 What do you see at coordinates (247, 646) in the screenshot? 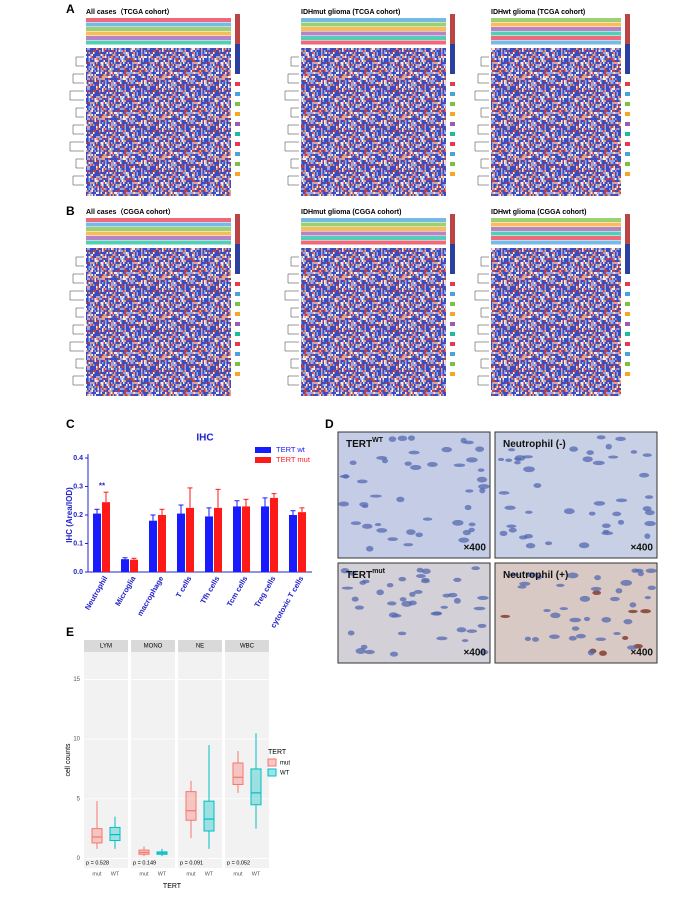
I see `facet-strip` at bounding box center [247, 646].